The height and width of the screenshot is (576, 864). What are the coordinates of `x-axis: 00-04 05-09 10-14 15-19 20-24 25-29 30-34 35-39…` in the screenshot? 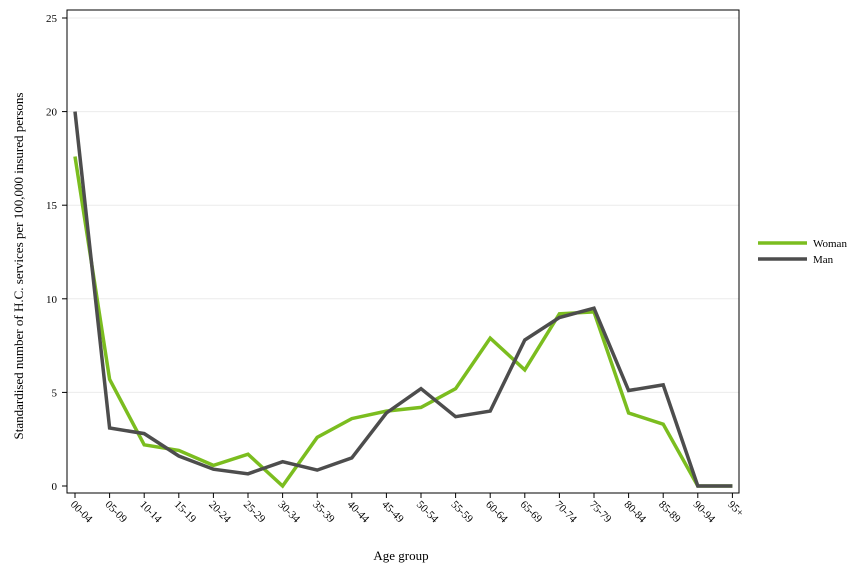 It's located at (407, 509).